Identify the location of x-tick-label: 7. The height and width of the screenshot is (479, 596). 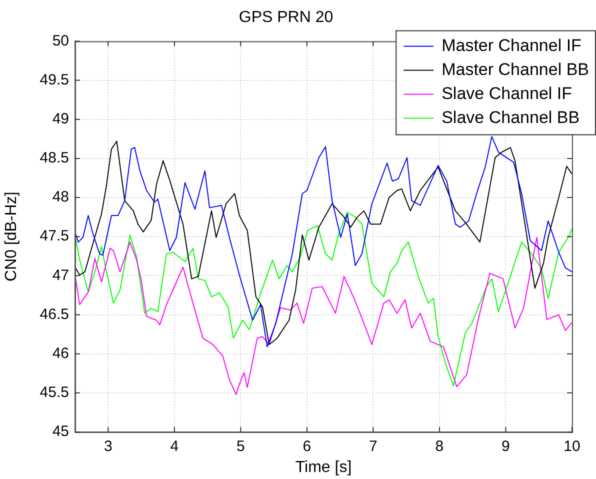
(373, 447).